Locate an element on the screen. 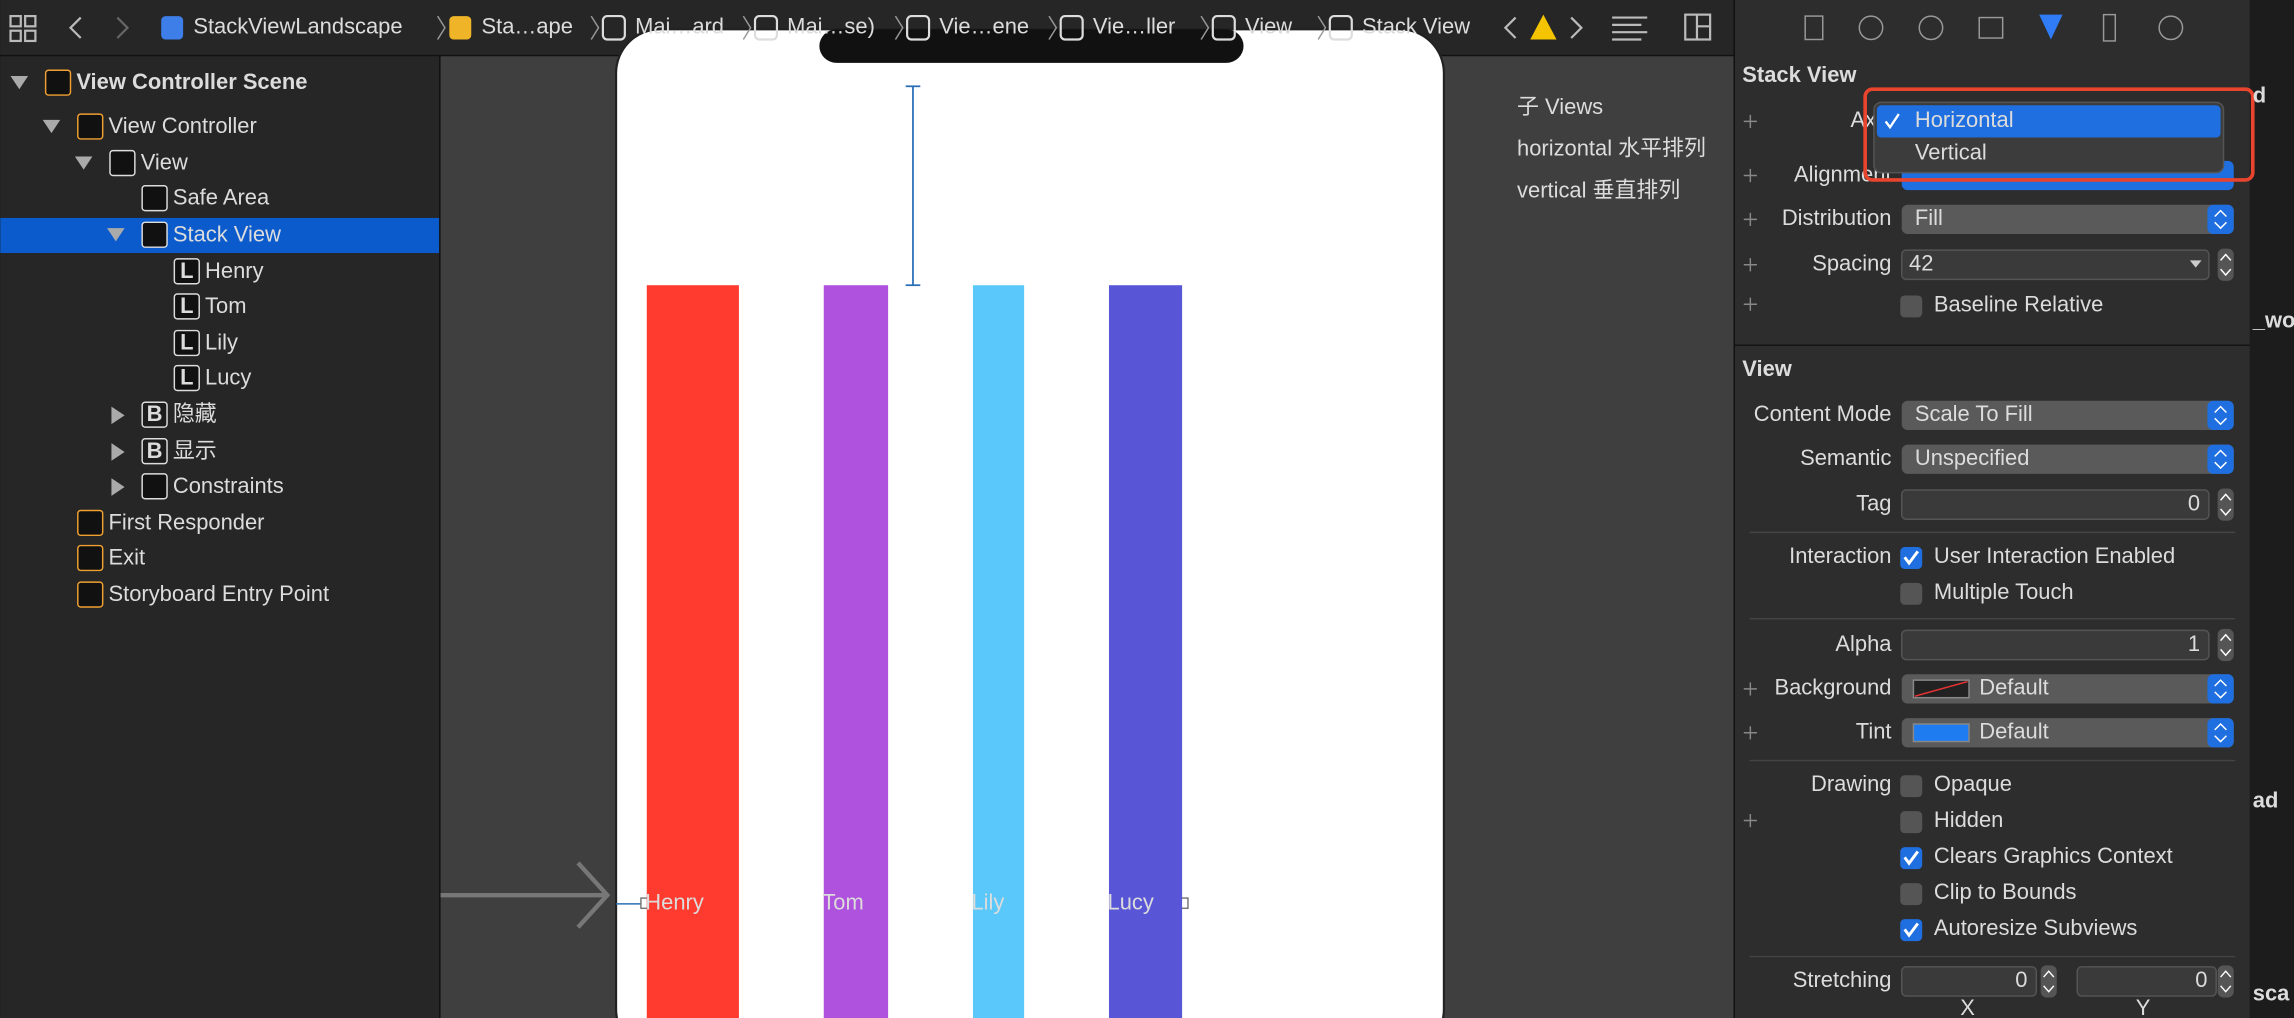  edge-text: ad is located at coordinates (2266, 799).